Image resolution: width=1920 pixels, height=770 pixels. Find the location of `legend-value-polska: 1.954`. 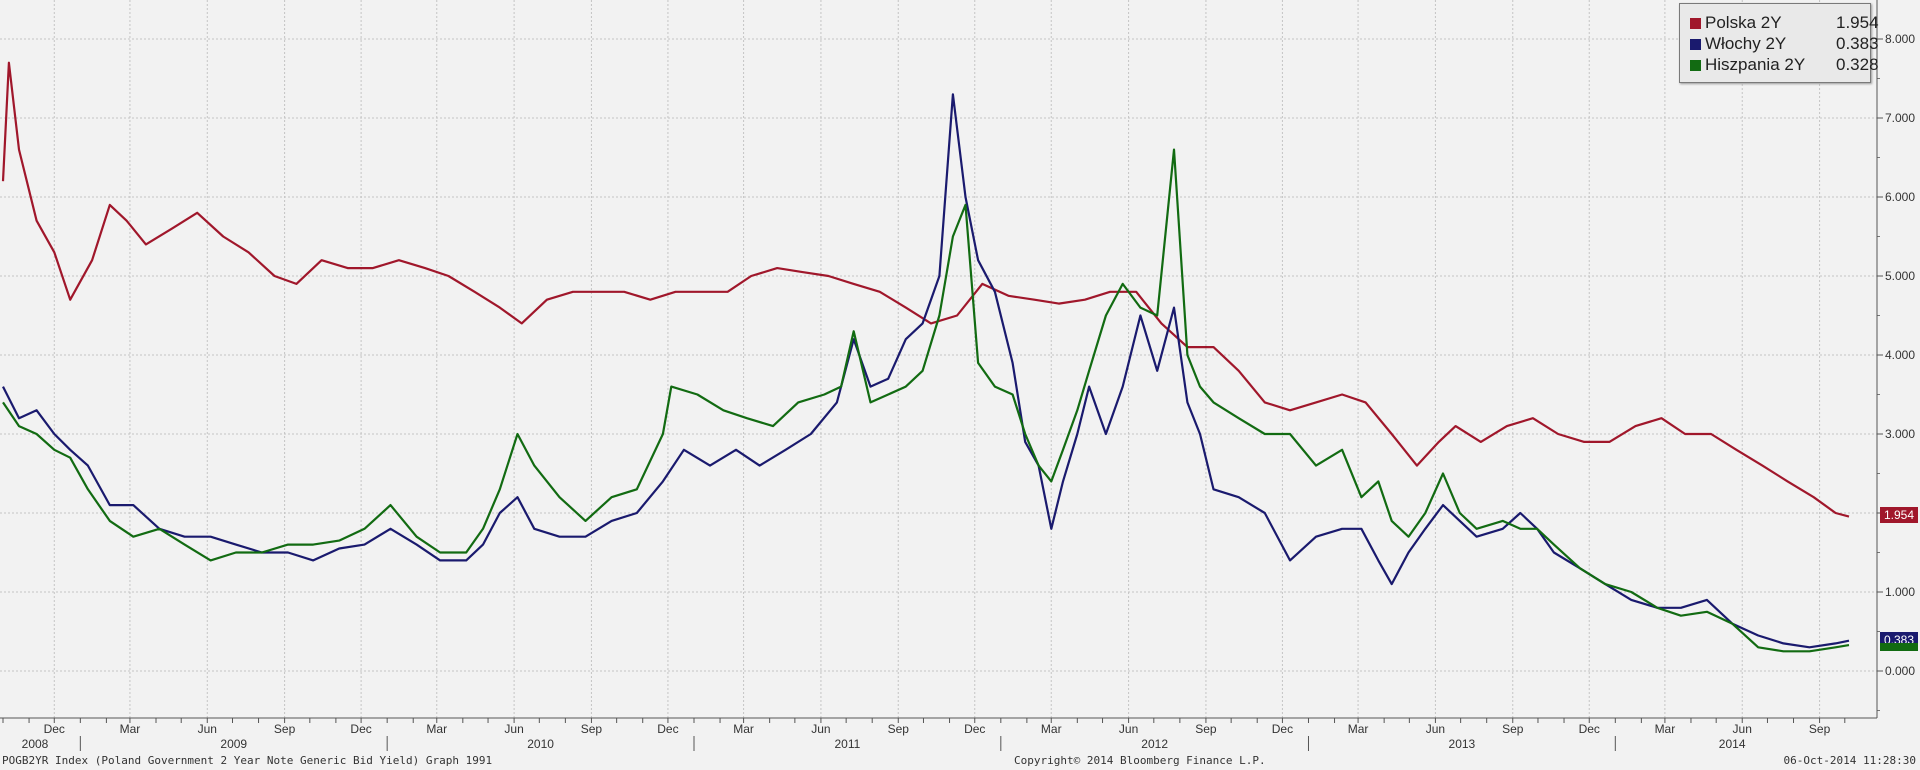

legend-value-polska: 1.954 is located at coordinates (1857, 22).